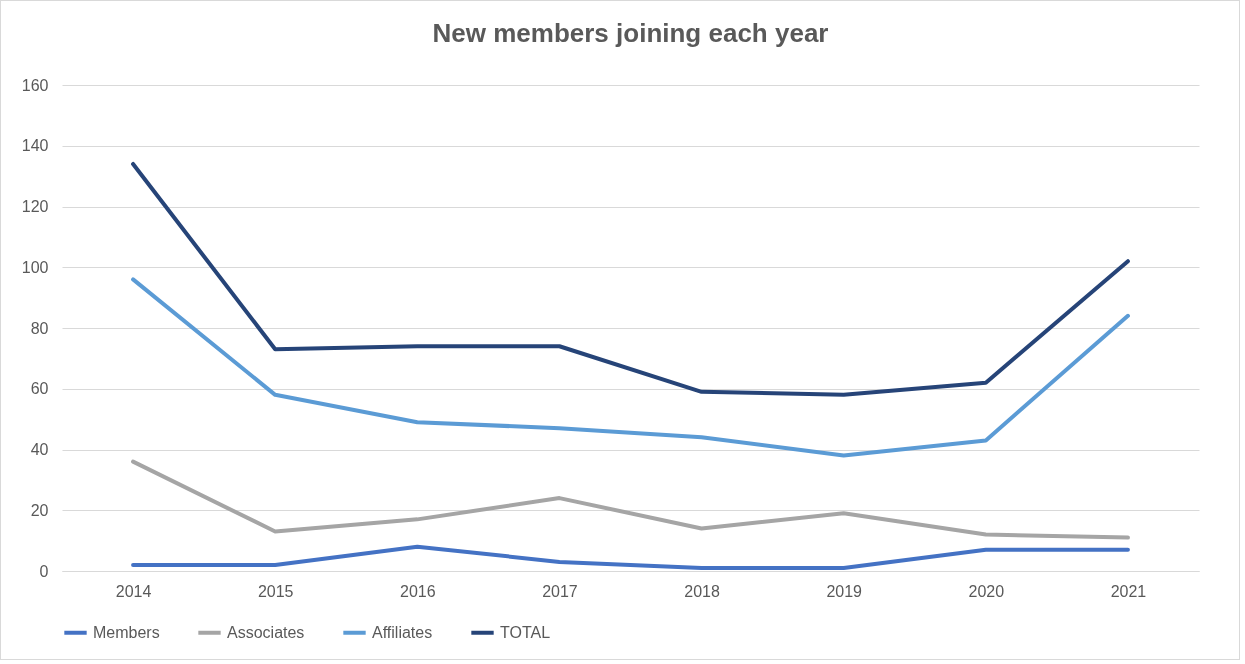 The height and width of the screenshot is (664, 1245). I want to click on x-tick-label: 2019, so click(844, 591).